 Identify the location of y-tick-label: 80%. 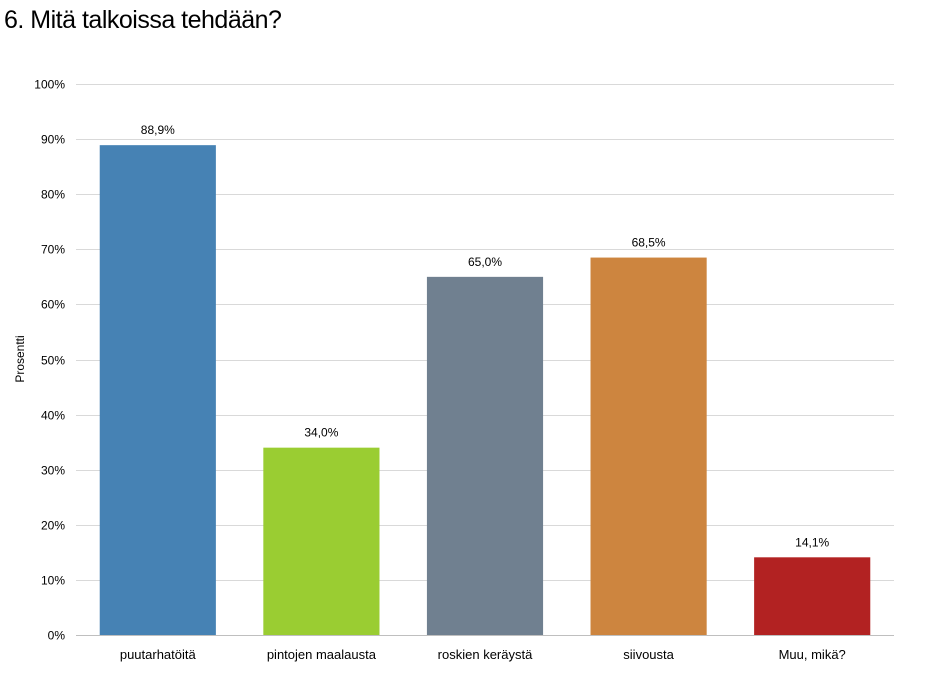
(53, 195).